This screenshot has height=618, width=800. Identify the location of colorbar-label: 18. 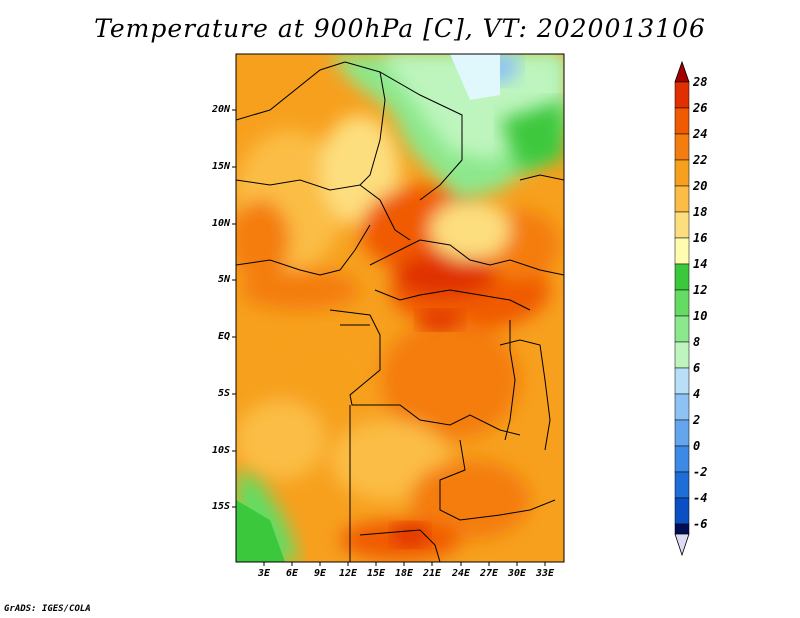
(700, 212).